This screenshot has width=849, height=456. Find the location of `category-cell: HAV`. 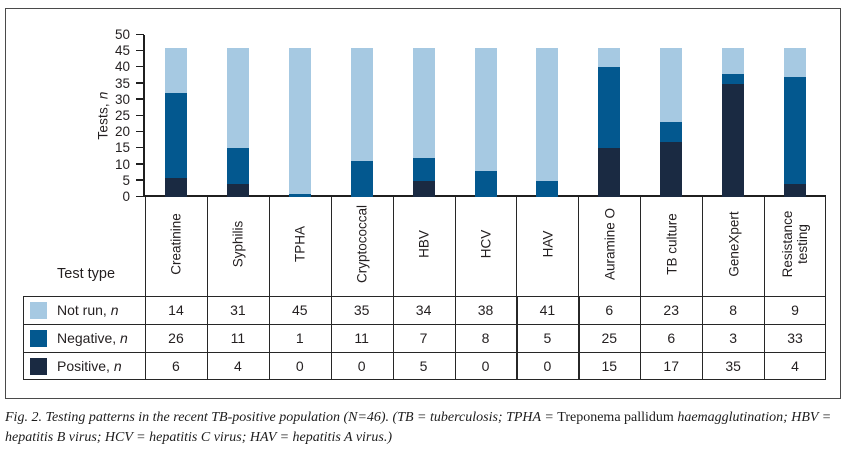

category-cell: HAV is located at coordinates (547, 246).